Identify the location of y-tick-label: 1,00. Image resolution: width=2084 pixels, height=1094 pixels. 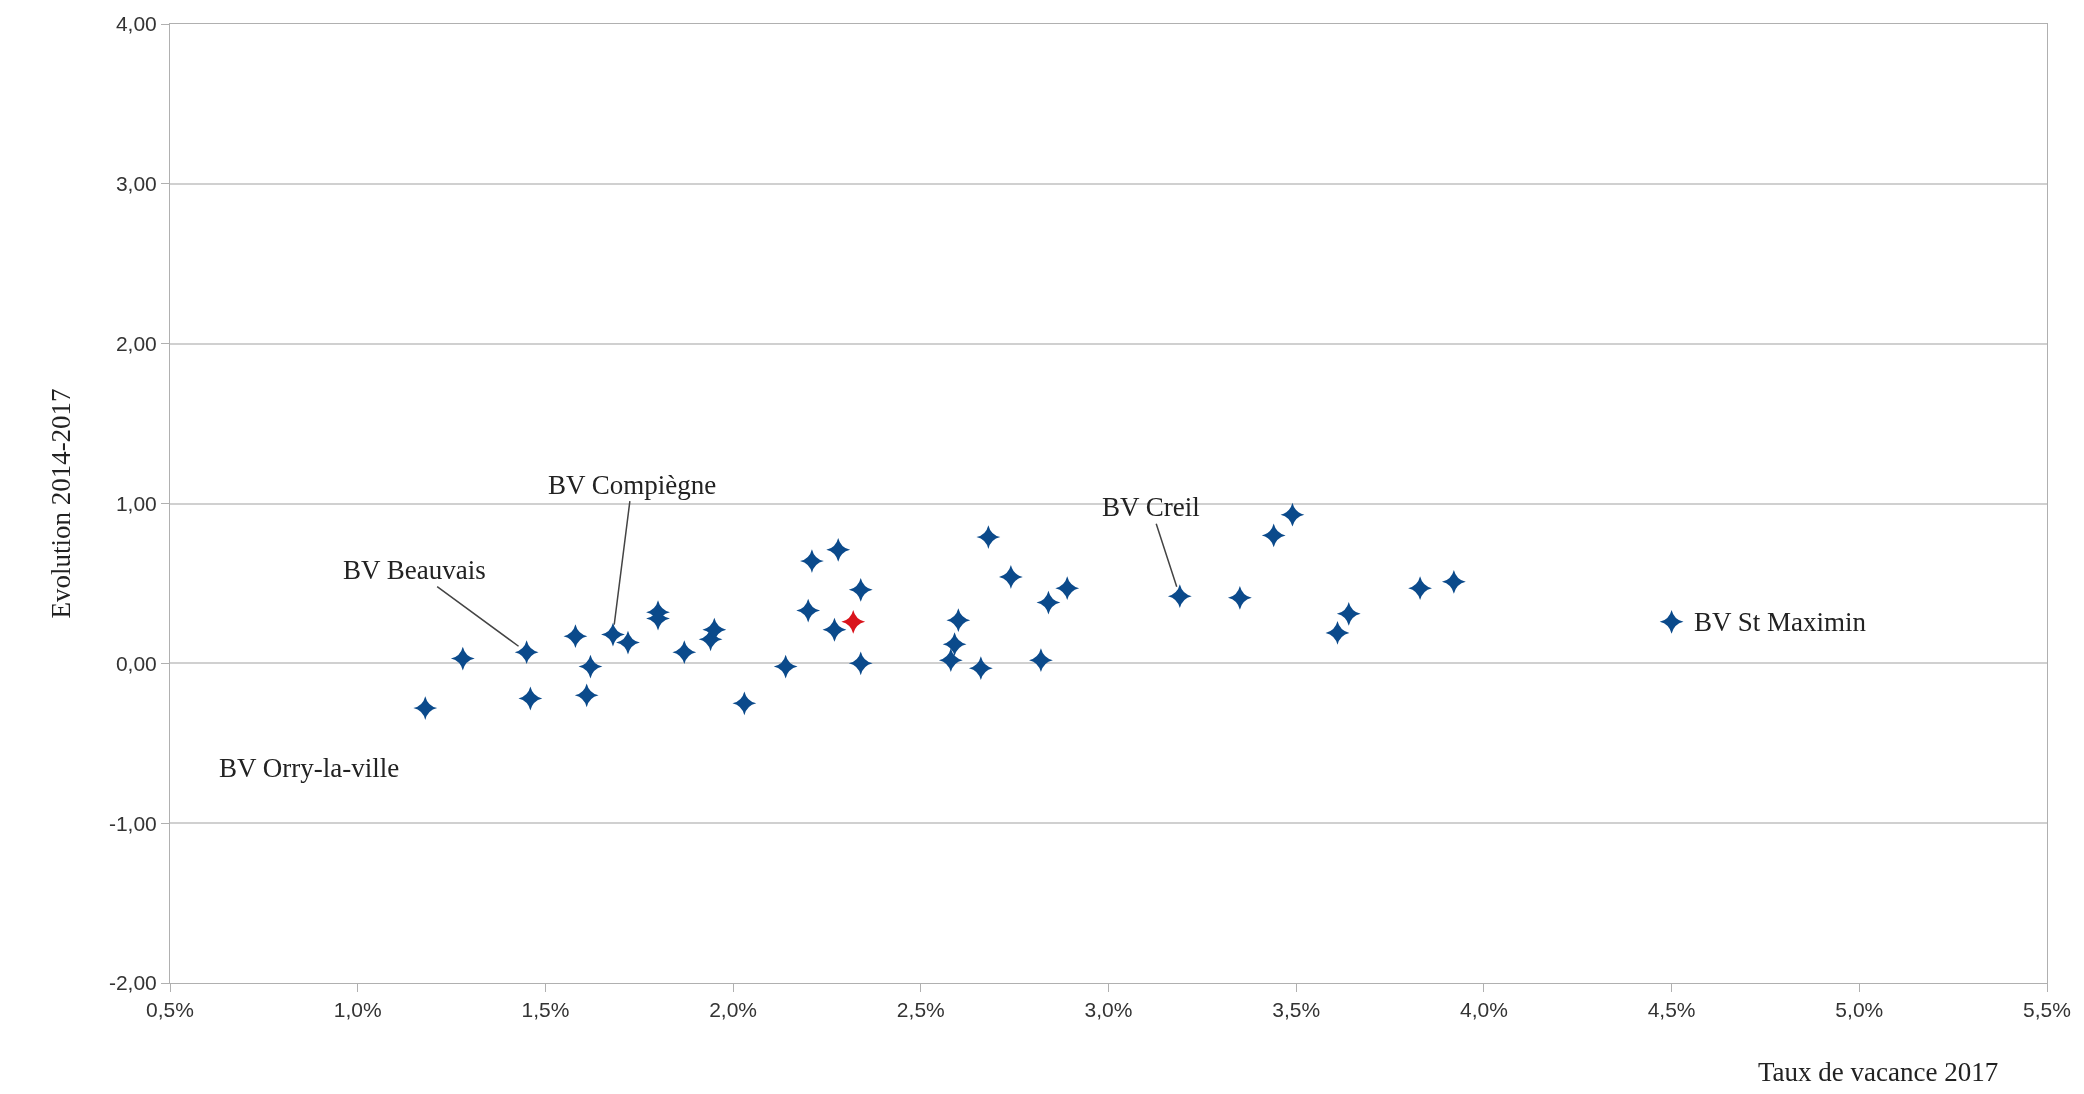
(136, 503).